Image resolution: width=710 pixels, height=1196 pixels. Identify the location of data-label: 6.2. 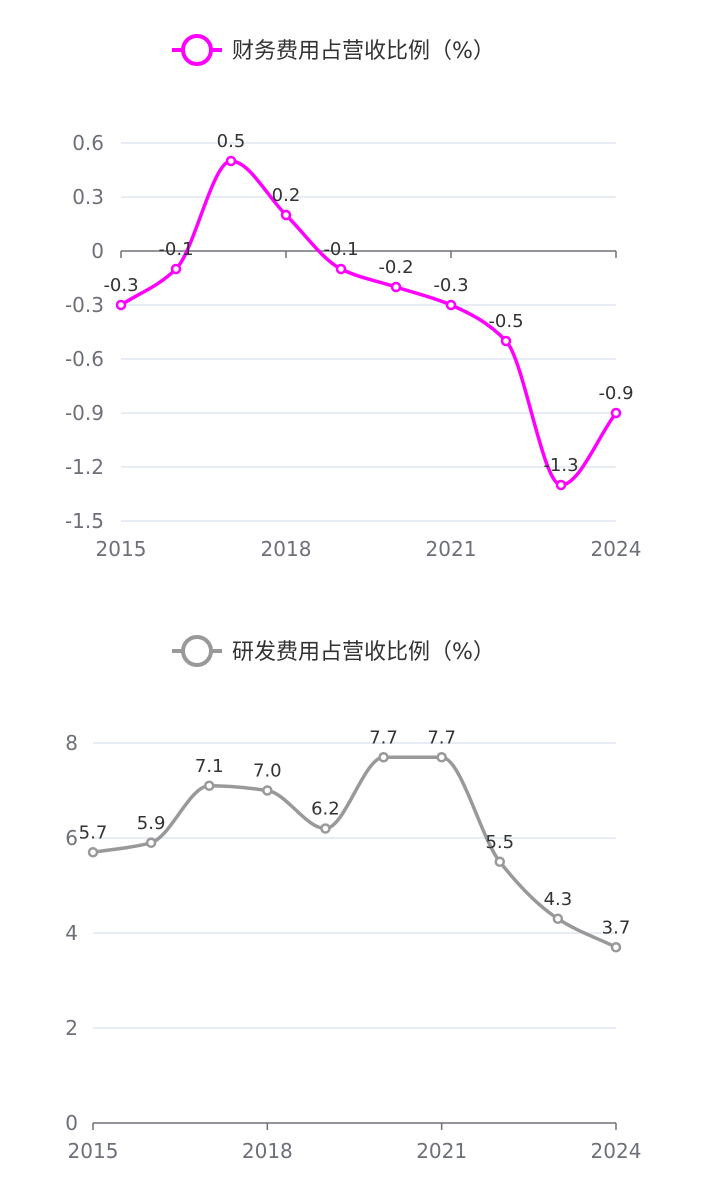
(325, 809).